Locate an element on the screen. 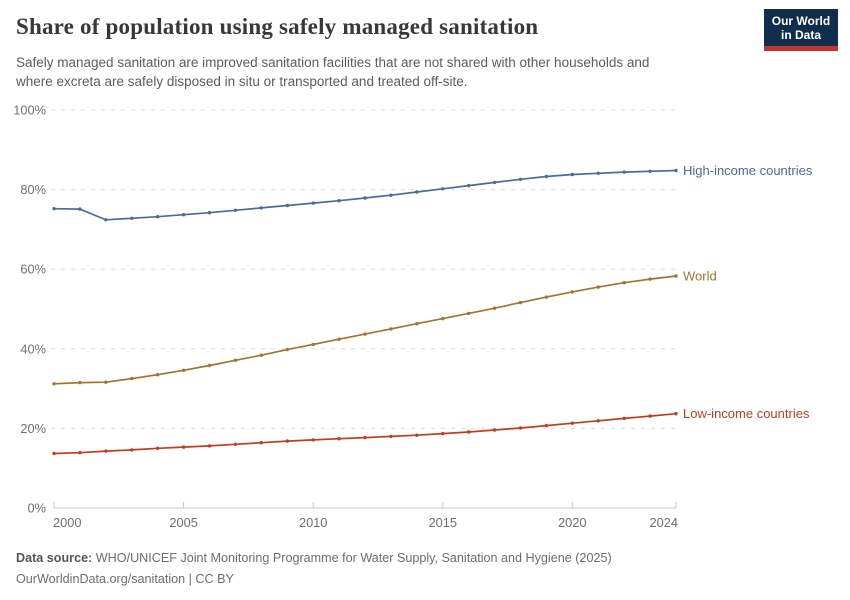 The height and width of the screenshot is (600, 850). x-tick-label: 2010 is located at coordinates (313, 522).